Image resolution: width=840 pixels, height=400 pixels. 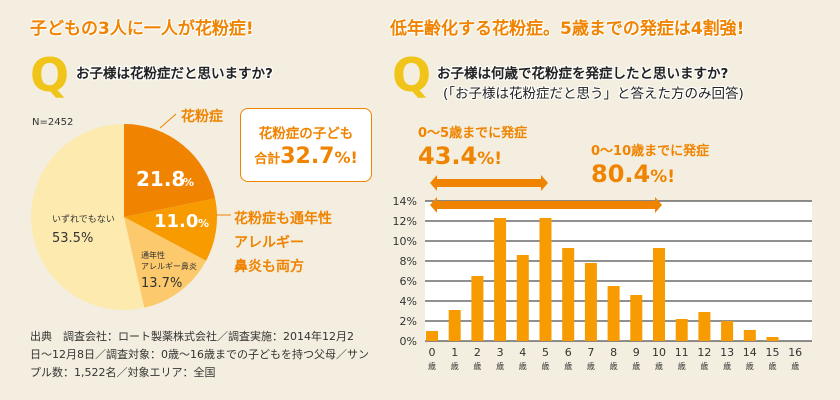 I want to click on y-tick-label: 0%, so click(x=408, y=341).